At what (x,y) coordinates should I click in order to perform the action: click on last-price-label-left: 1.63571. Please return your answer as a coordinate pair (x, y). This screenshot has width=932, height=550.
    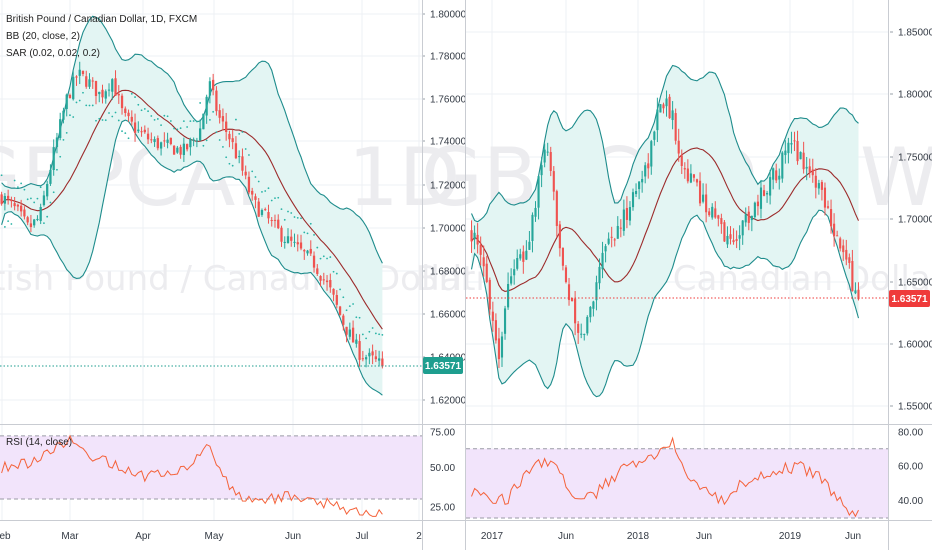
    Looking at the image, I should click on (443, 366).